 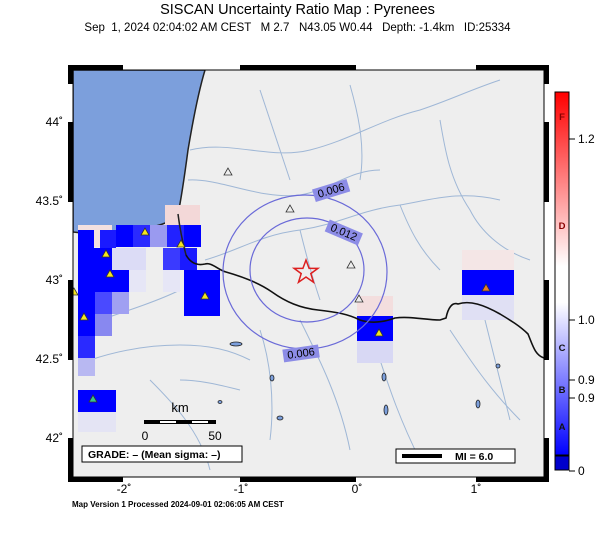 I want to click on svg-text: 0.006, so click(x=301, y=354).